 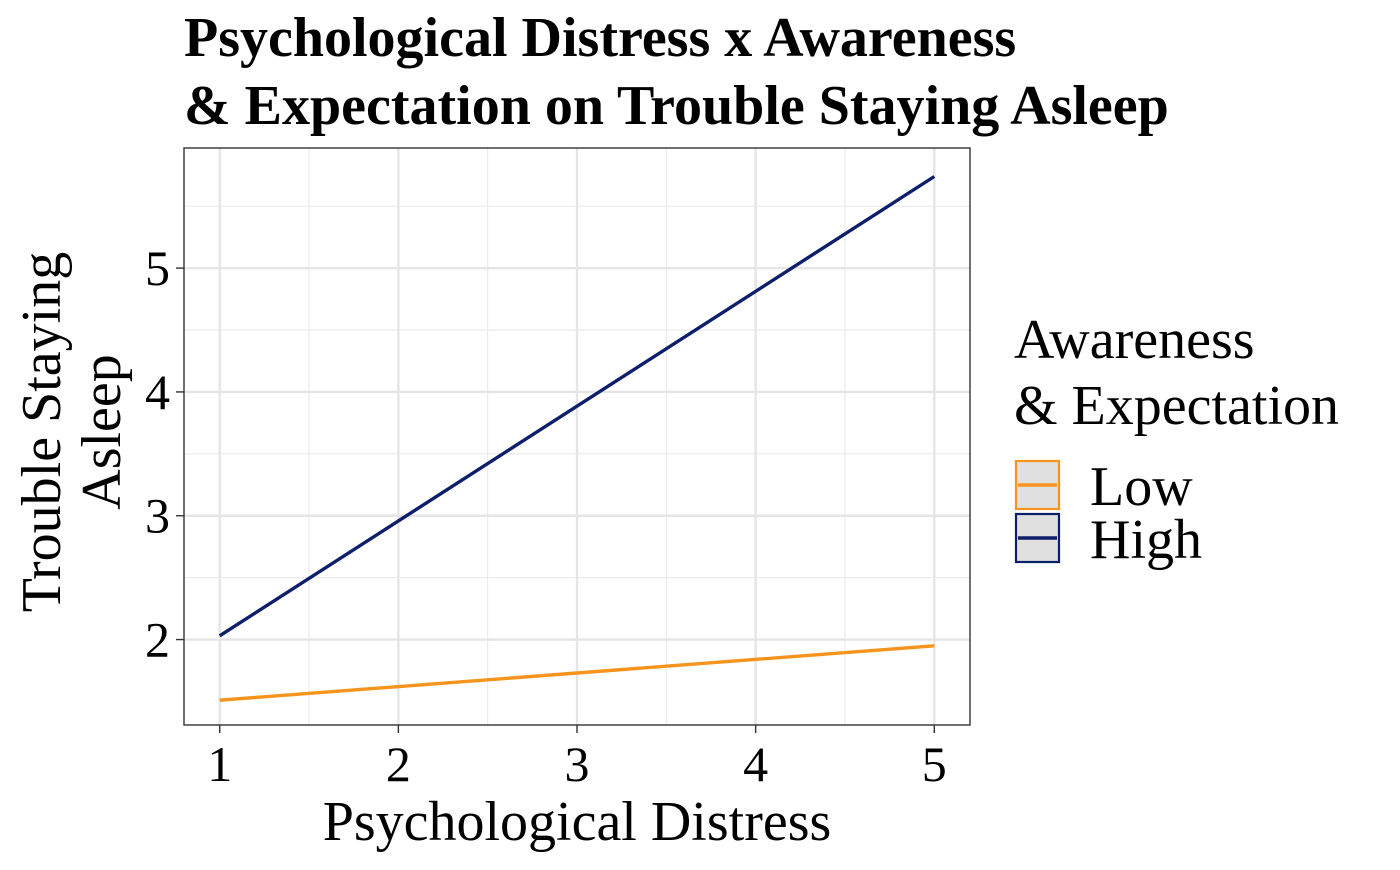 I want to click on x-tick-label: 4, so click(x=755, y=764).